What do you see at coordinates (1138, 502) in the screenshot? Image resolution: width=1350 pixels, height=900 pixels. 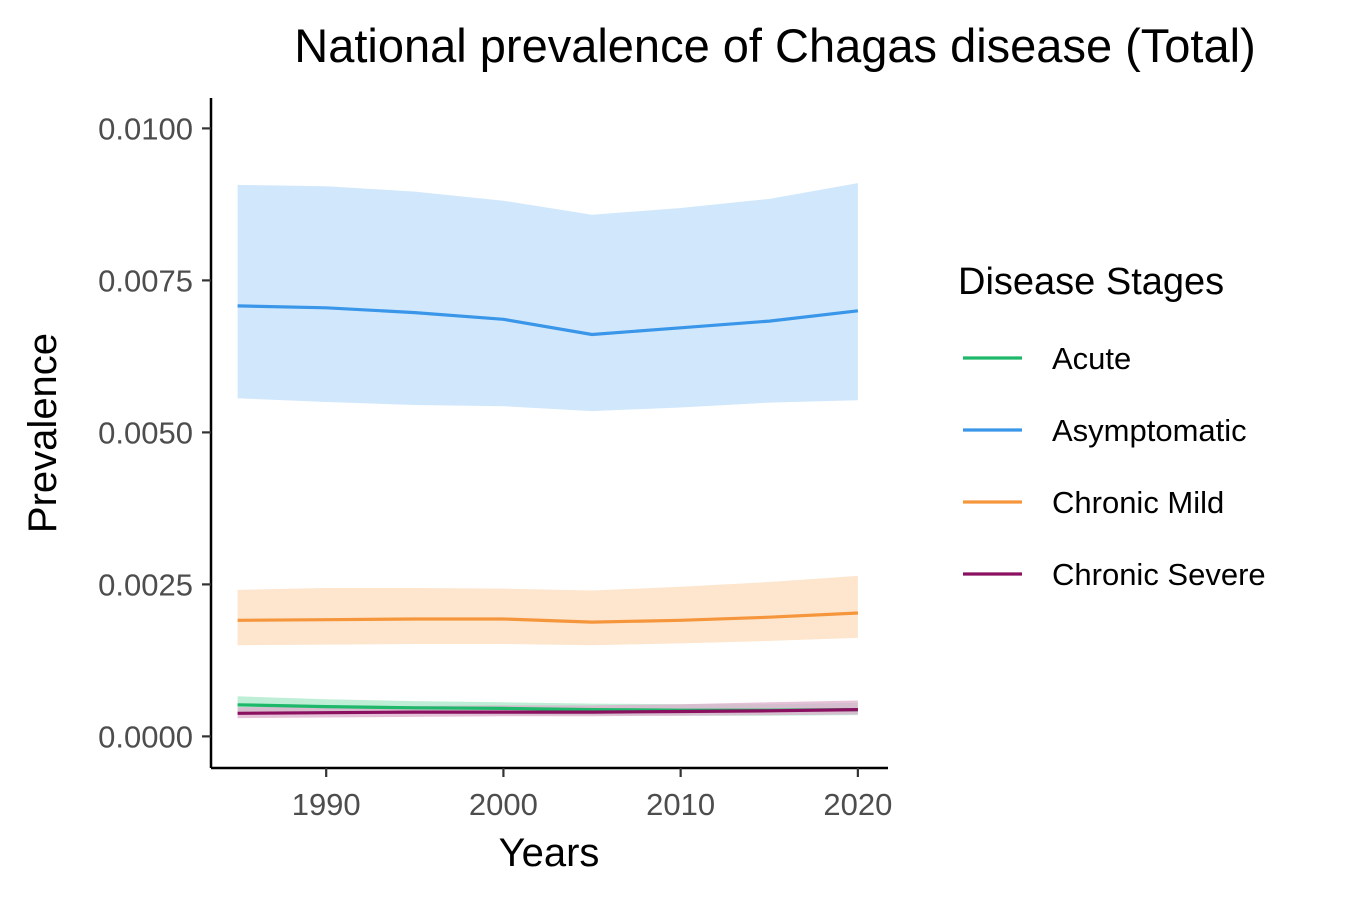 I see `legend-label-chronic-mild: Chronic Mild` at bounding box center [1138, 502].